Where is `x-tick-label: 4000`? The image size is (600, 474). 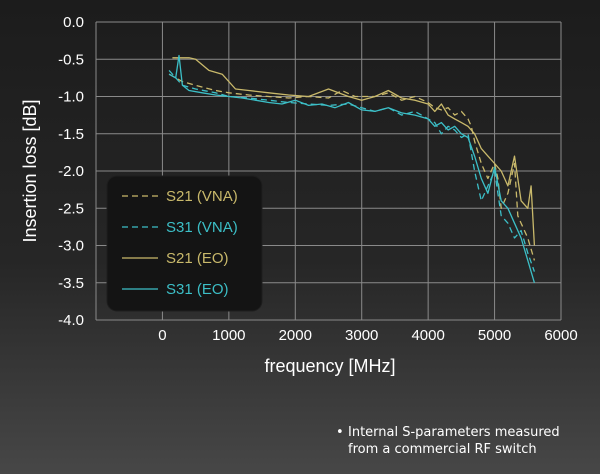 x-tick-label: 4000 is located at coordinates (427, 335).